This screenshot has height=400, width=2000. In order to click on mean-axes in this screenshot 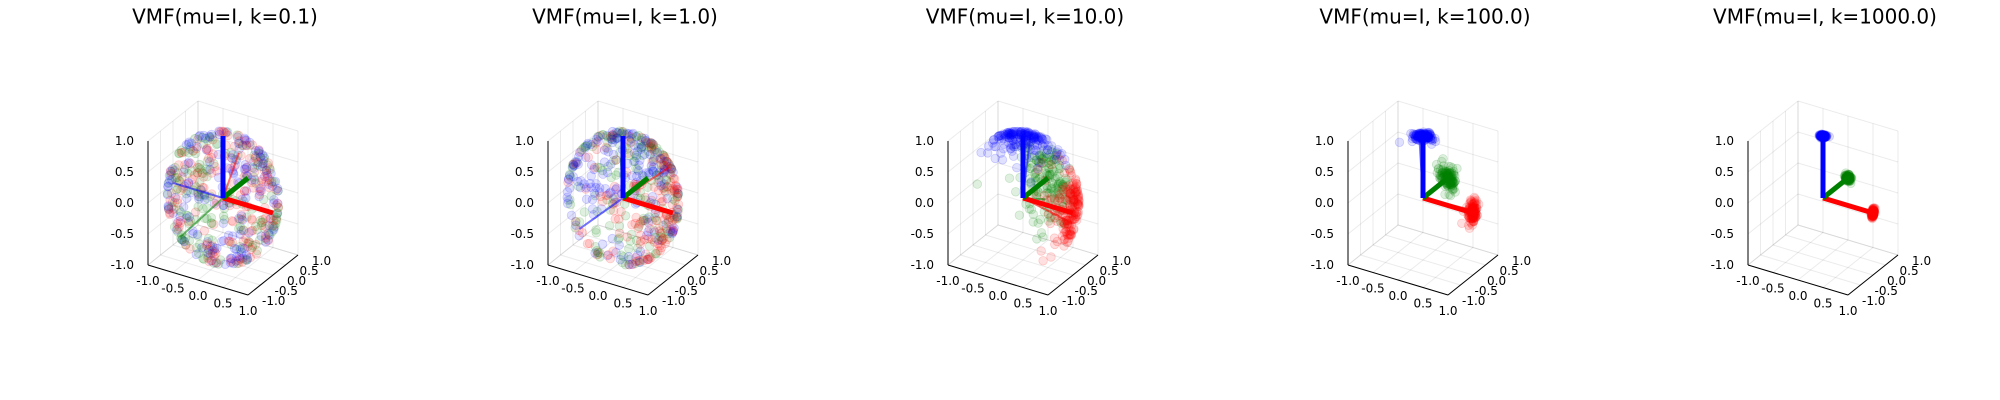, I will do `click(247, 176)`.